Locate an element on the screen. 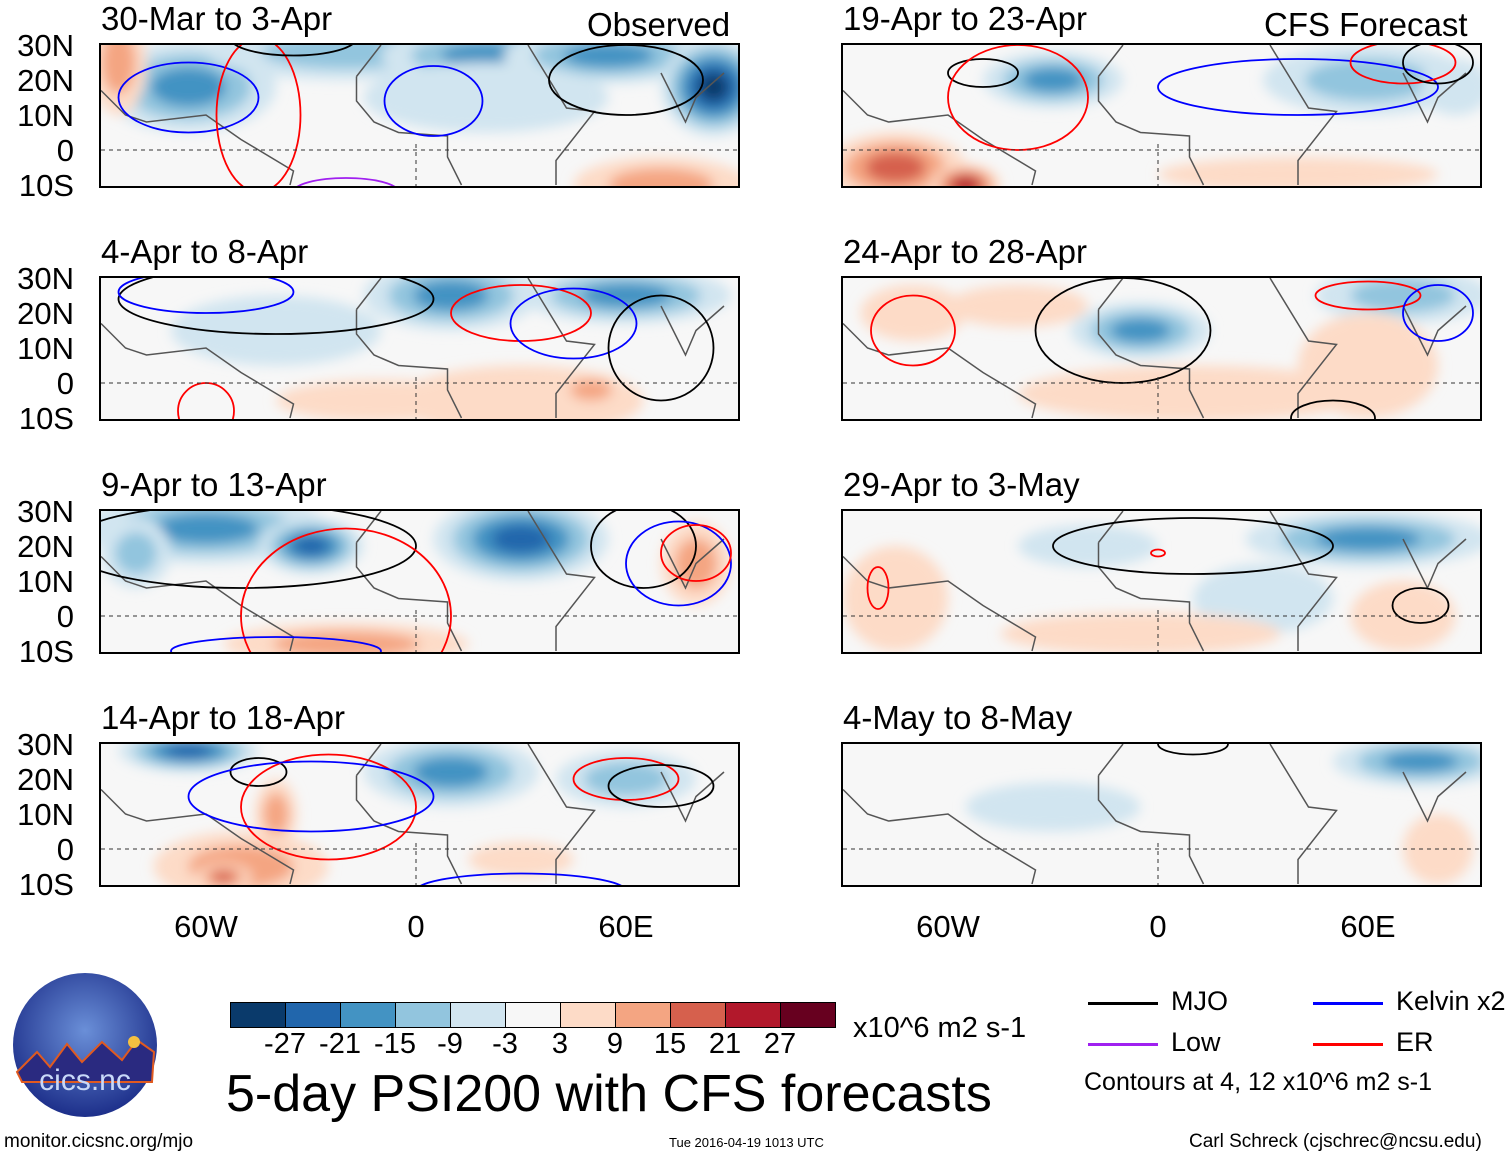 This screenshot has width=1510, height=1158. colorbar is located at coordinates (533, 1015).